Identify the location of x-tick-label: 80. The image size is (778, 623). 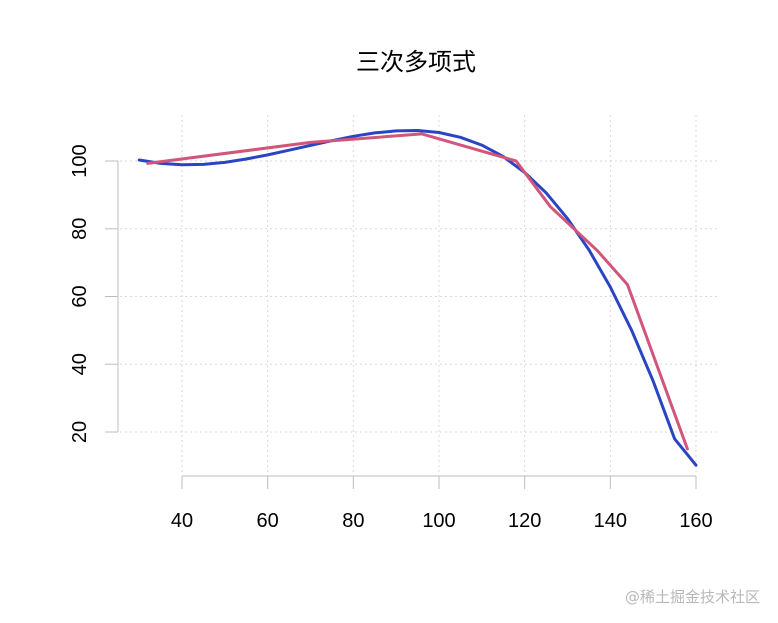
(353, 521).